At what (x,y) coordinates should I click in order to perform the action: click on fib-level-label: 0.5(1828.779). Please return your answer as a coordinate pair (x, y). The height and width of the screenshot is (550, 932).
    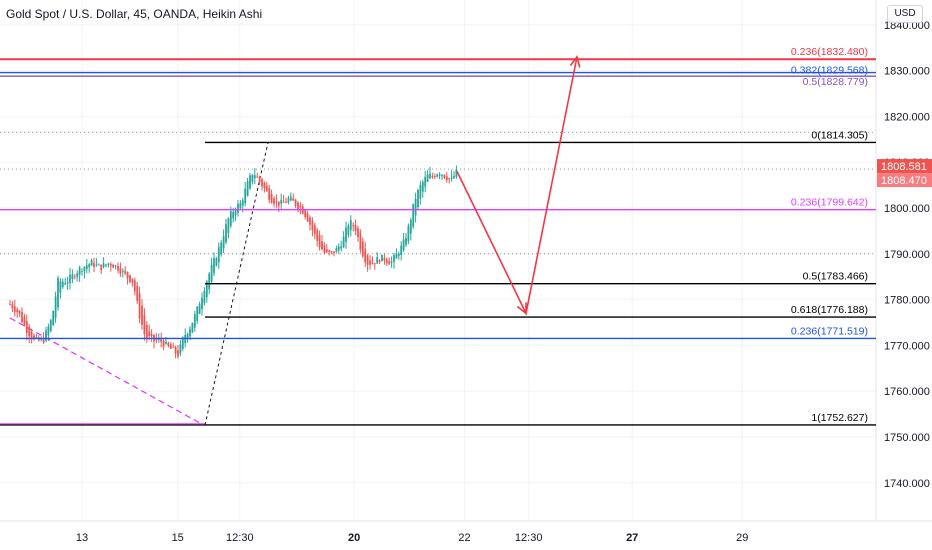
    Looking at the image, I should click on (835, 82).